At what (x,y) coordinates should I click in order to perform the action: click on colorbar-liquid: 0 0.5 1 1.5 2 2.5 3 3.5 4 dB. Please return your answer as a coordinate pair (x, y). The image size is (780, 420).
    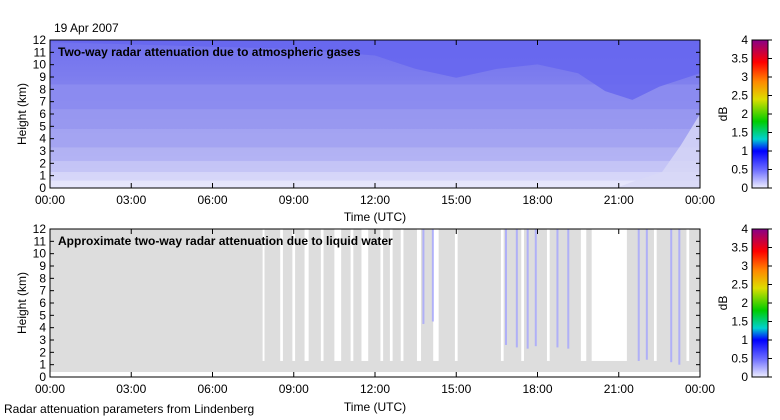
    Looking at the image, I should click on (744, 303).